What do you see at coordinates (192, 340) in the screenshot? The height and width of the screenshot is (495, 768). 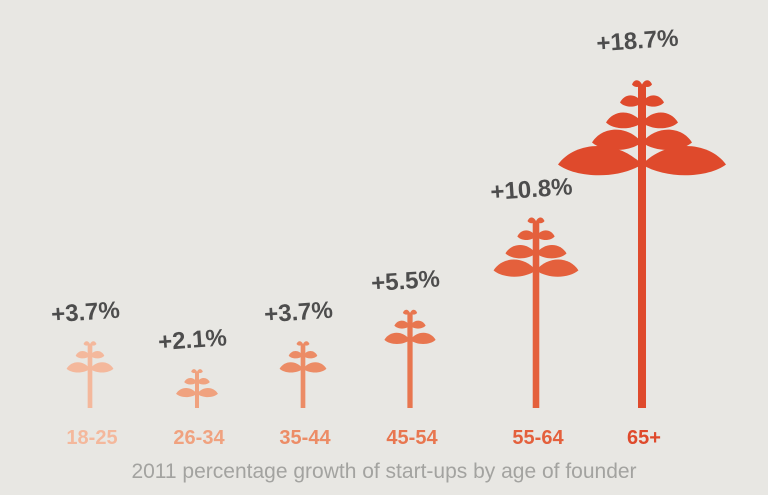 I see `data-label: +2.1%` at bounding box center [192, 340].